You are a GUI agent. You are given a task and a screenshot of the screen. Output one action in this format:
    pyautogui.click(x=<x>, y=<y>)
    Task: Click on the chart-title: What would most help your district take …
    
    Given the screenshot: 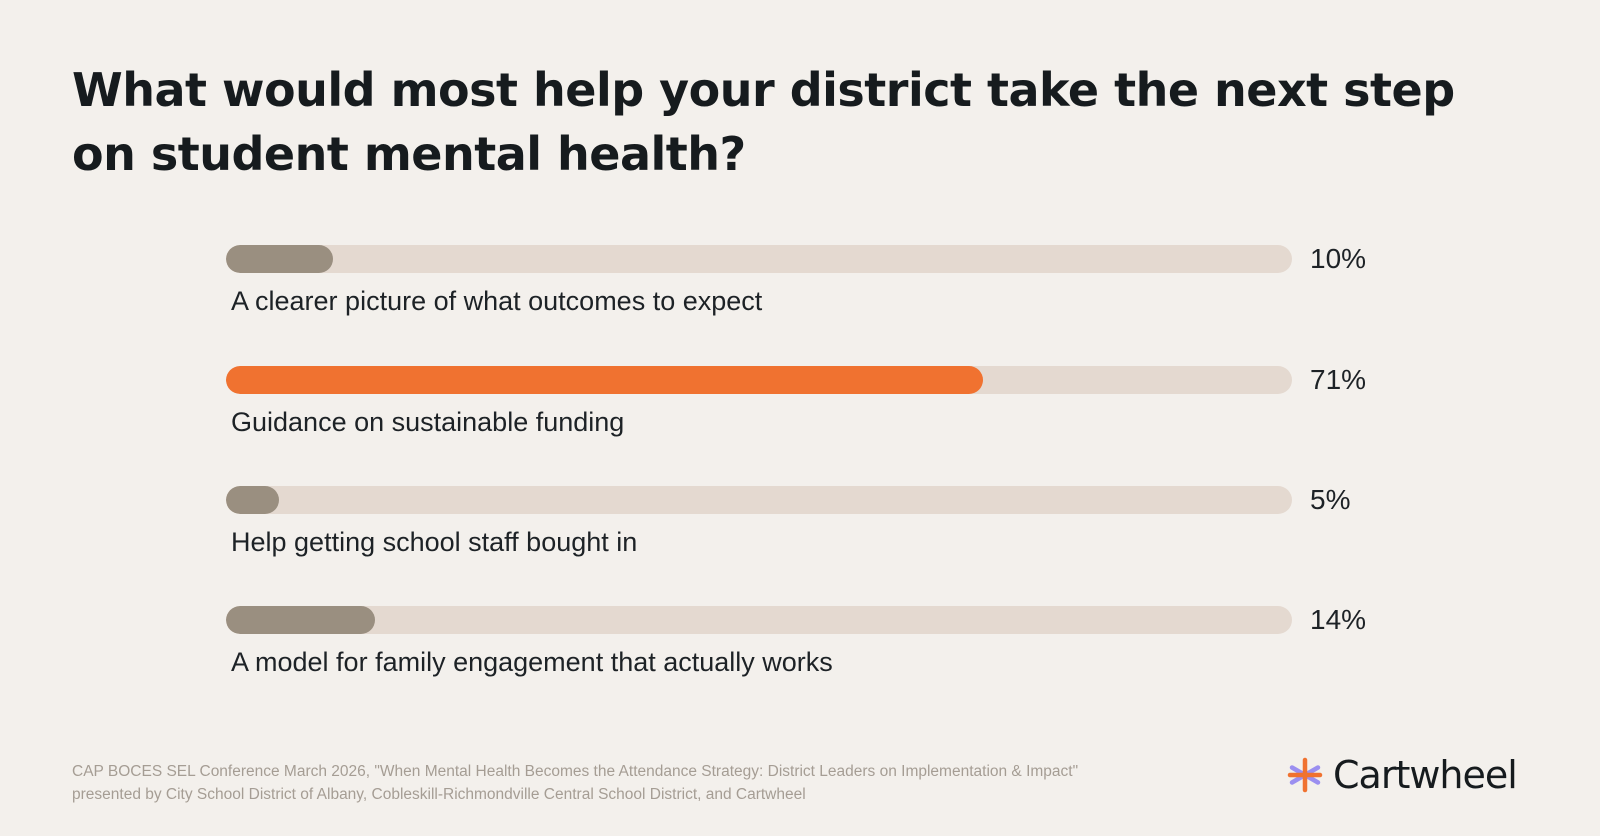 What is the action you would take?
    pyautogui.click(x=763, y=122)
    